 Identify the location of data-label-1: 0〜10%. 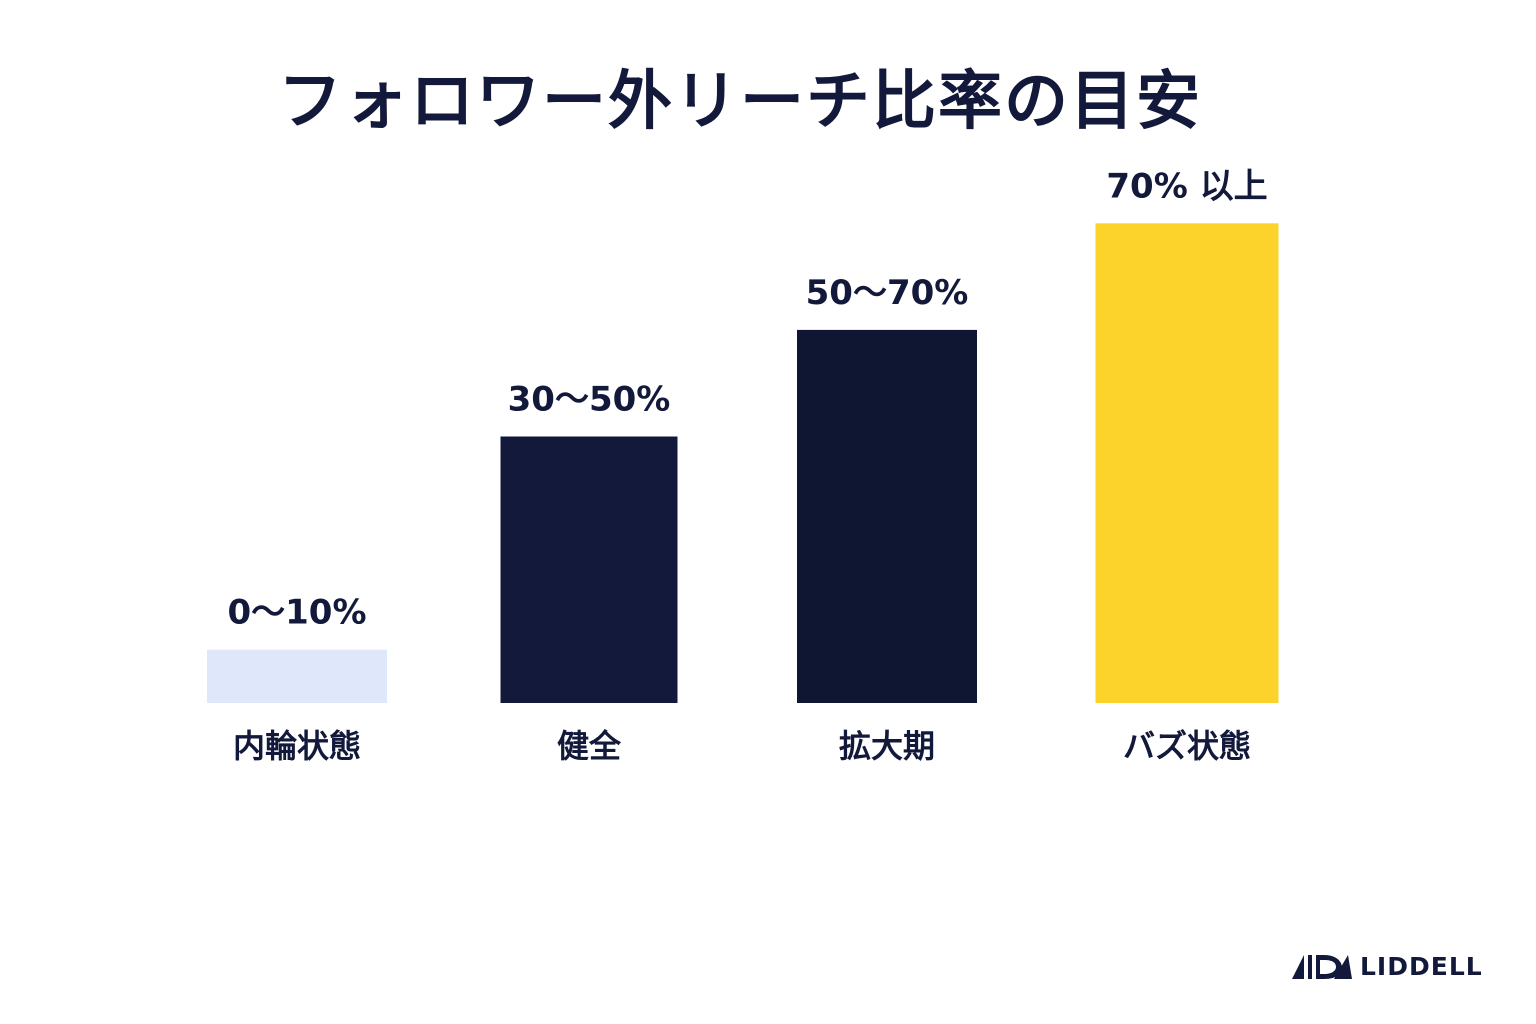
(296, 613).